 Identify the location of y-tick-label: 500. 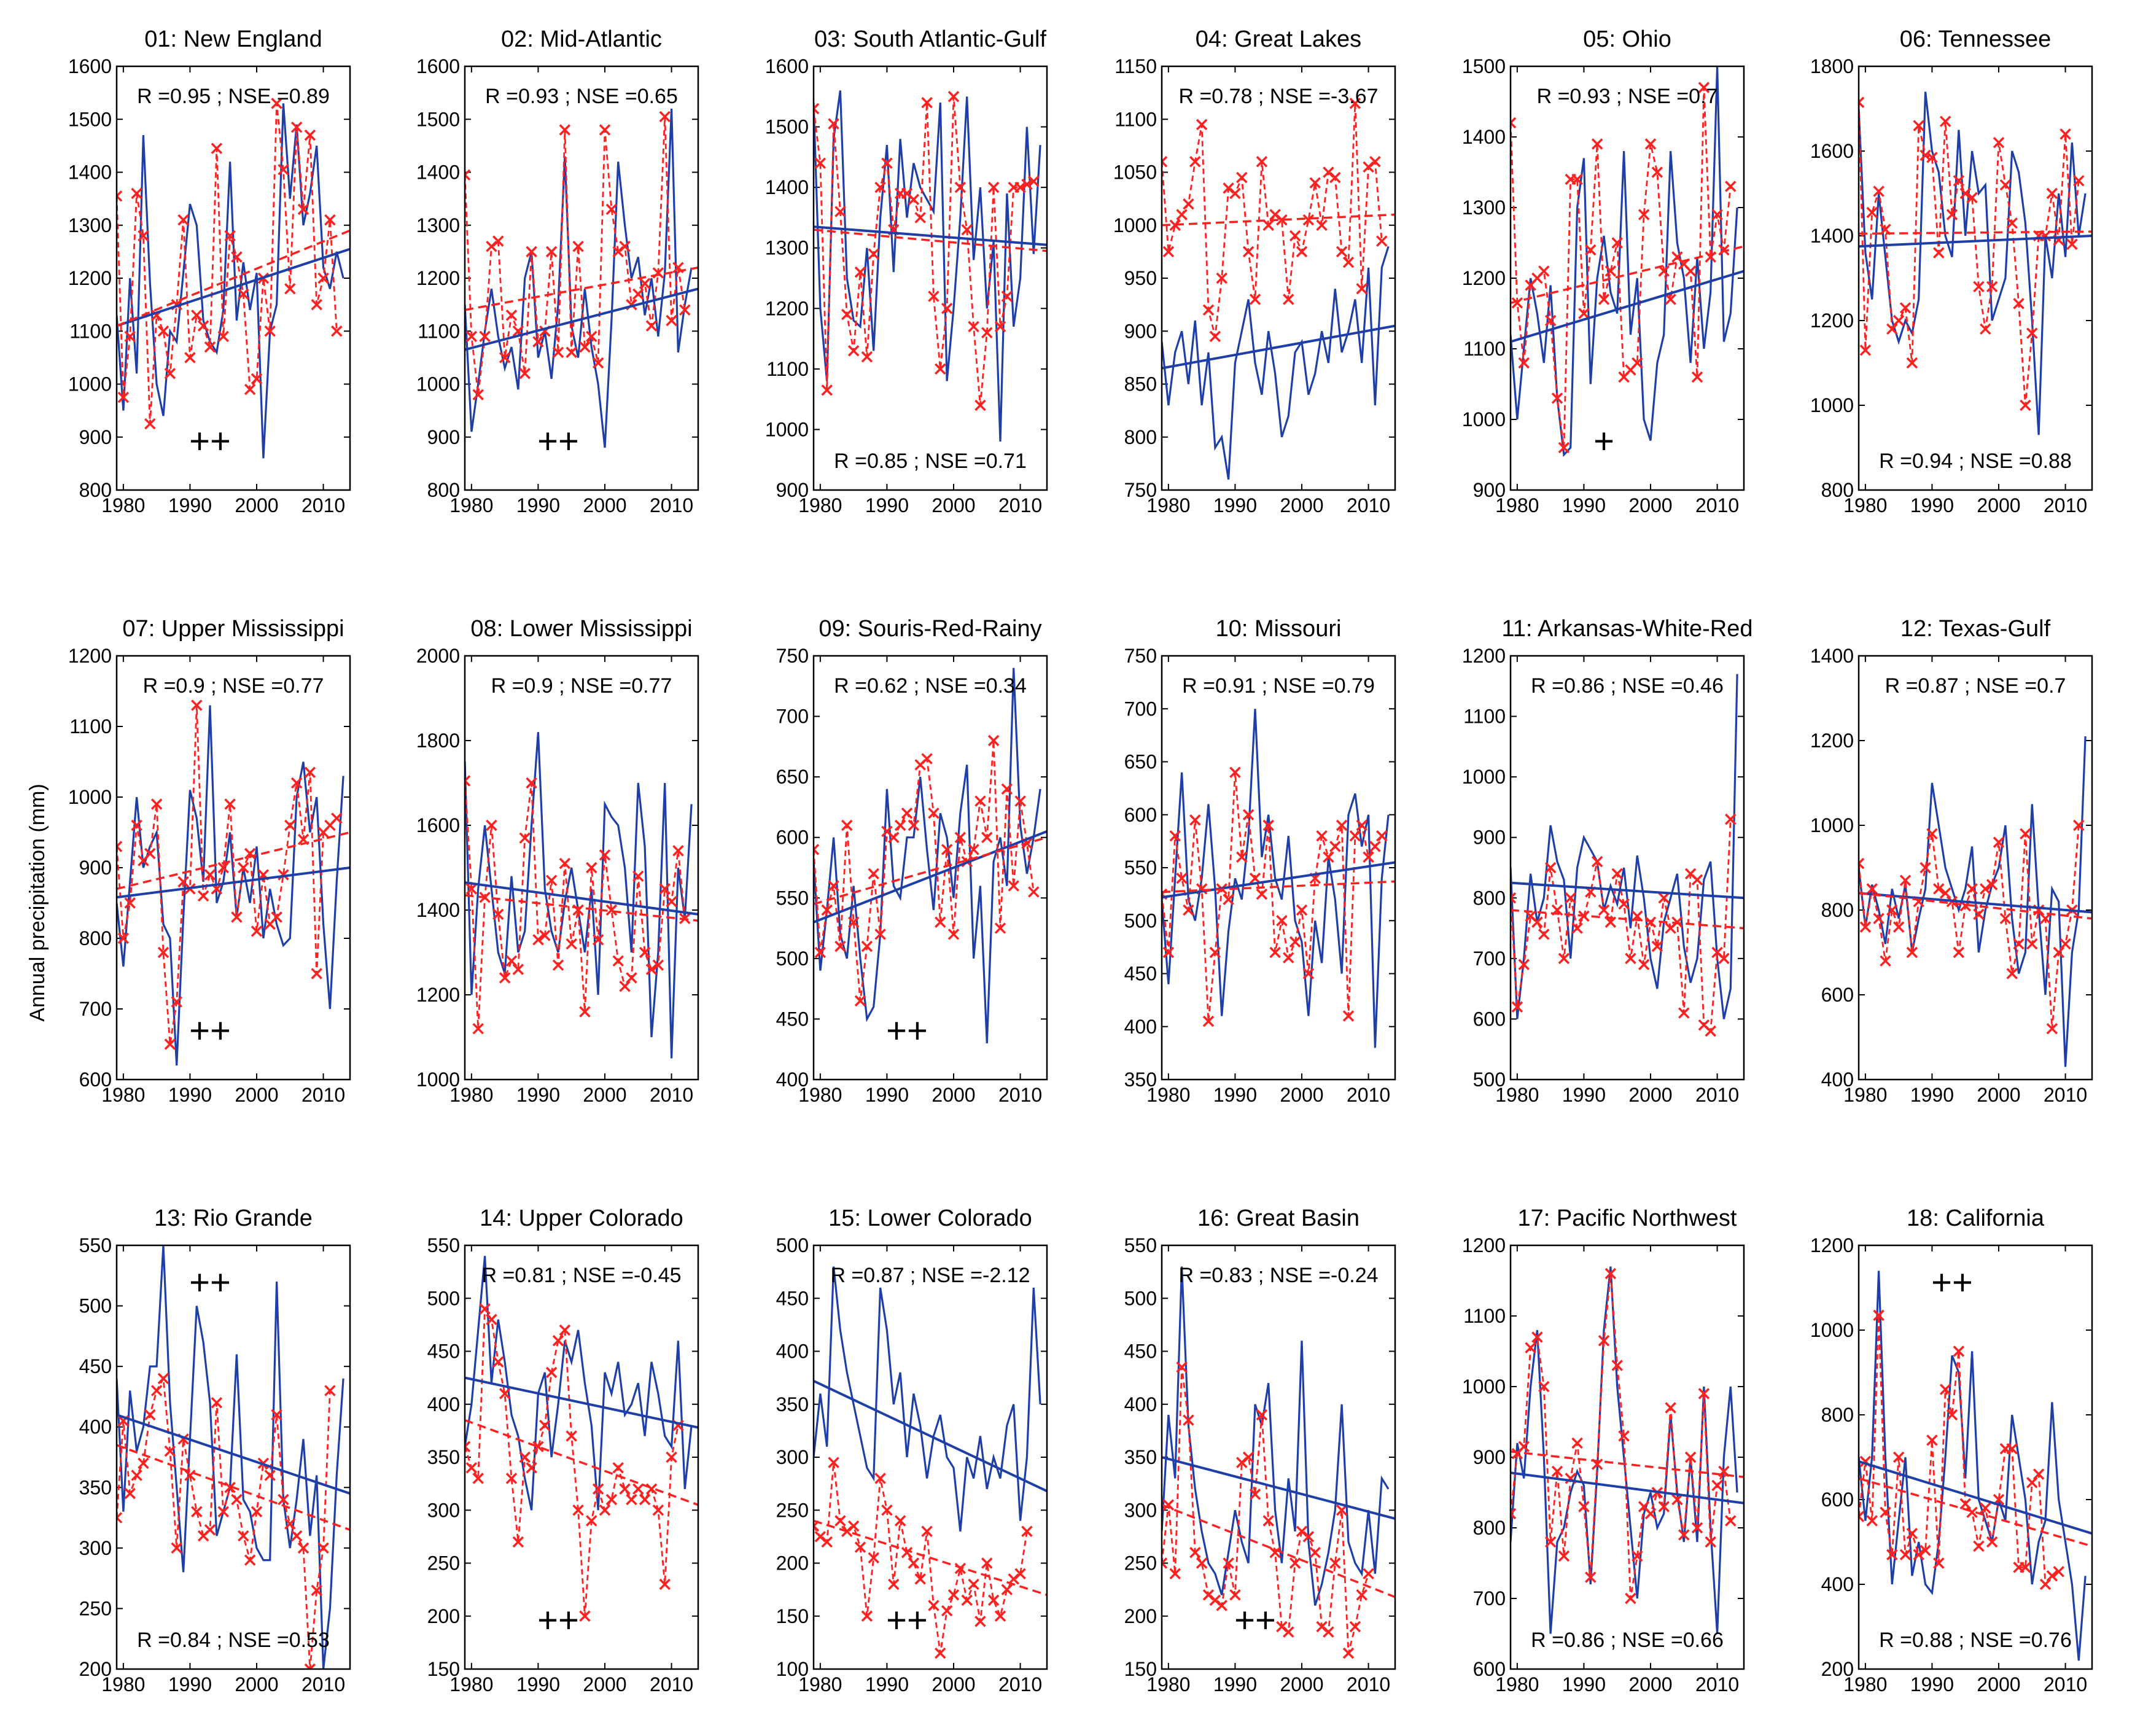
(1141, 920).